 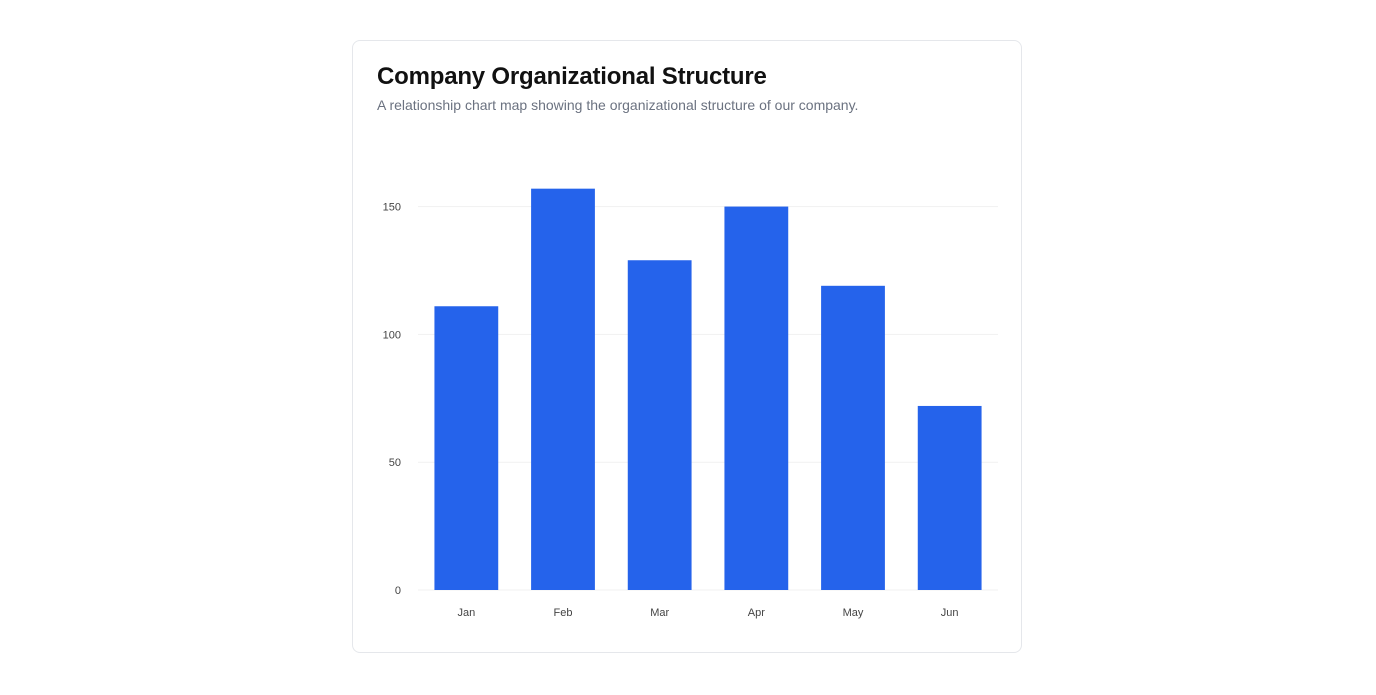 What do you see at coordinates (392, 335) in the screenshot?
I see `y-tick-label: 100` at bounding box center [392, 335].